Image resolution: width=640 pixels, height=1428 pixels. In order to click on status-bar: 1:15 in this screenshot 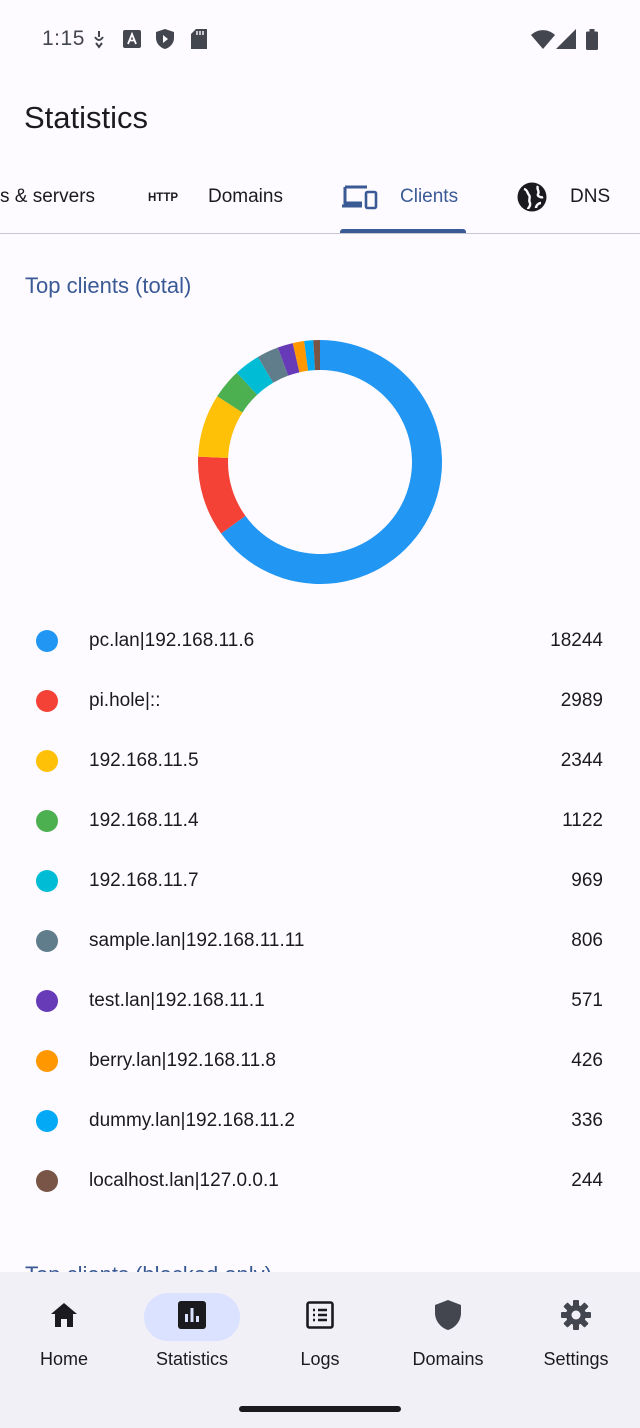, I will do `click(320, 39)`.